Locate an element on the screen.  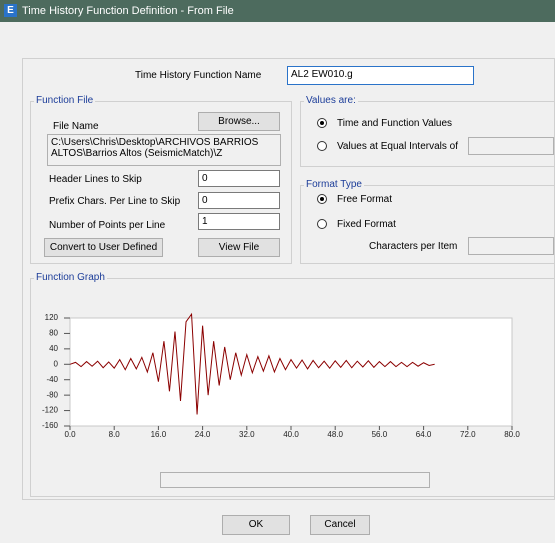
points-label: Number of Points per Line is located at coordinates (107, 225).